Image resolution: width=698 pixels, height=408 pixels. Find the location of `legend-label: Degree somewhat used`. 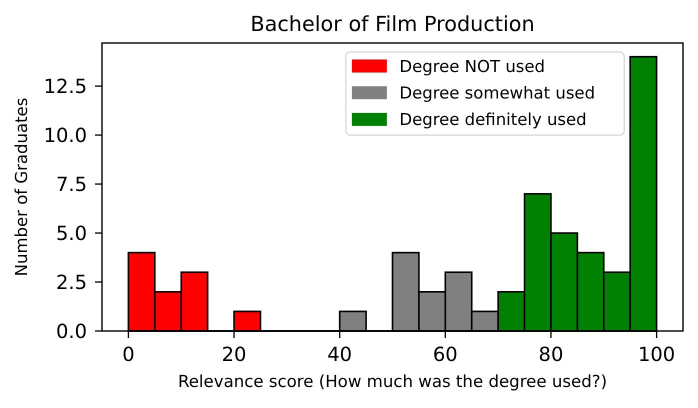

legend-label: Degree somewhat used is located at coordinates (497, 92).